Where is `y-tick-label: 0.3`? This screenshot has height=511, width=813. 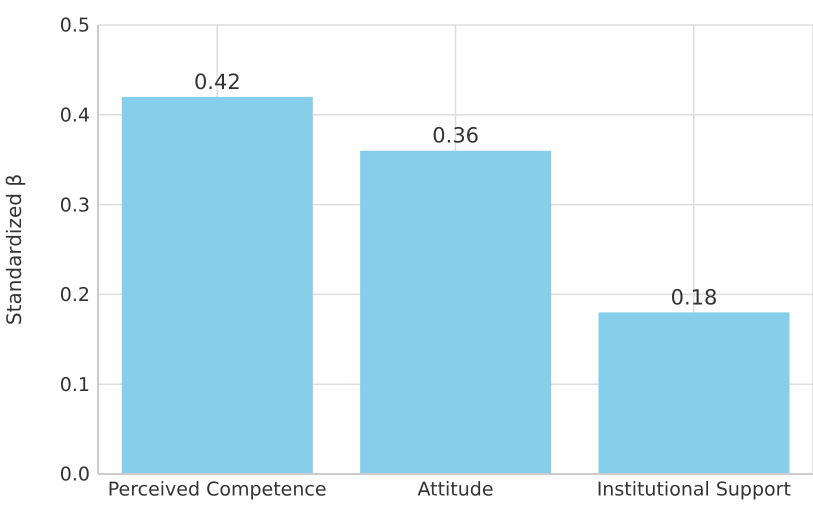
y-tick-label: 0.3 is located at coordinates (75, 205).